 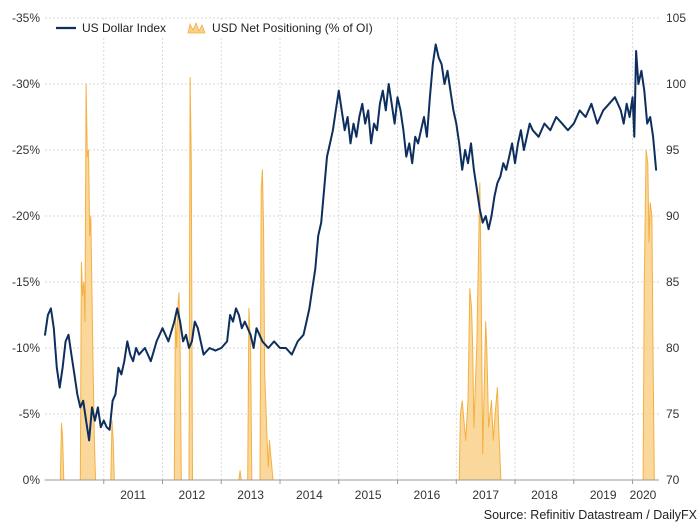 I want to click on legend-background, so click(x=211, y=30).